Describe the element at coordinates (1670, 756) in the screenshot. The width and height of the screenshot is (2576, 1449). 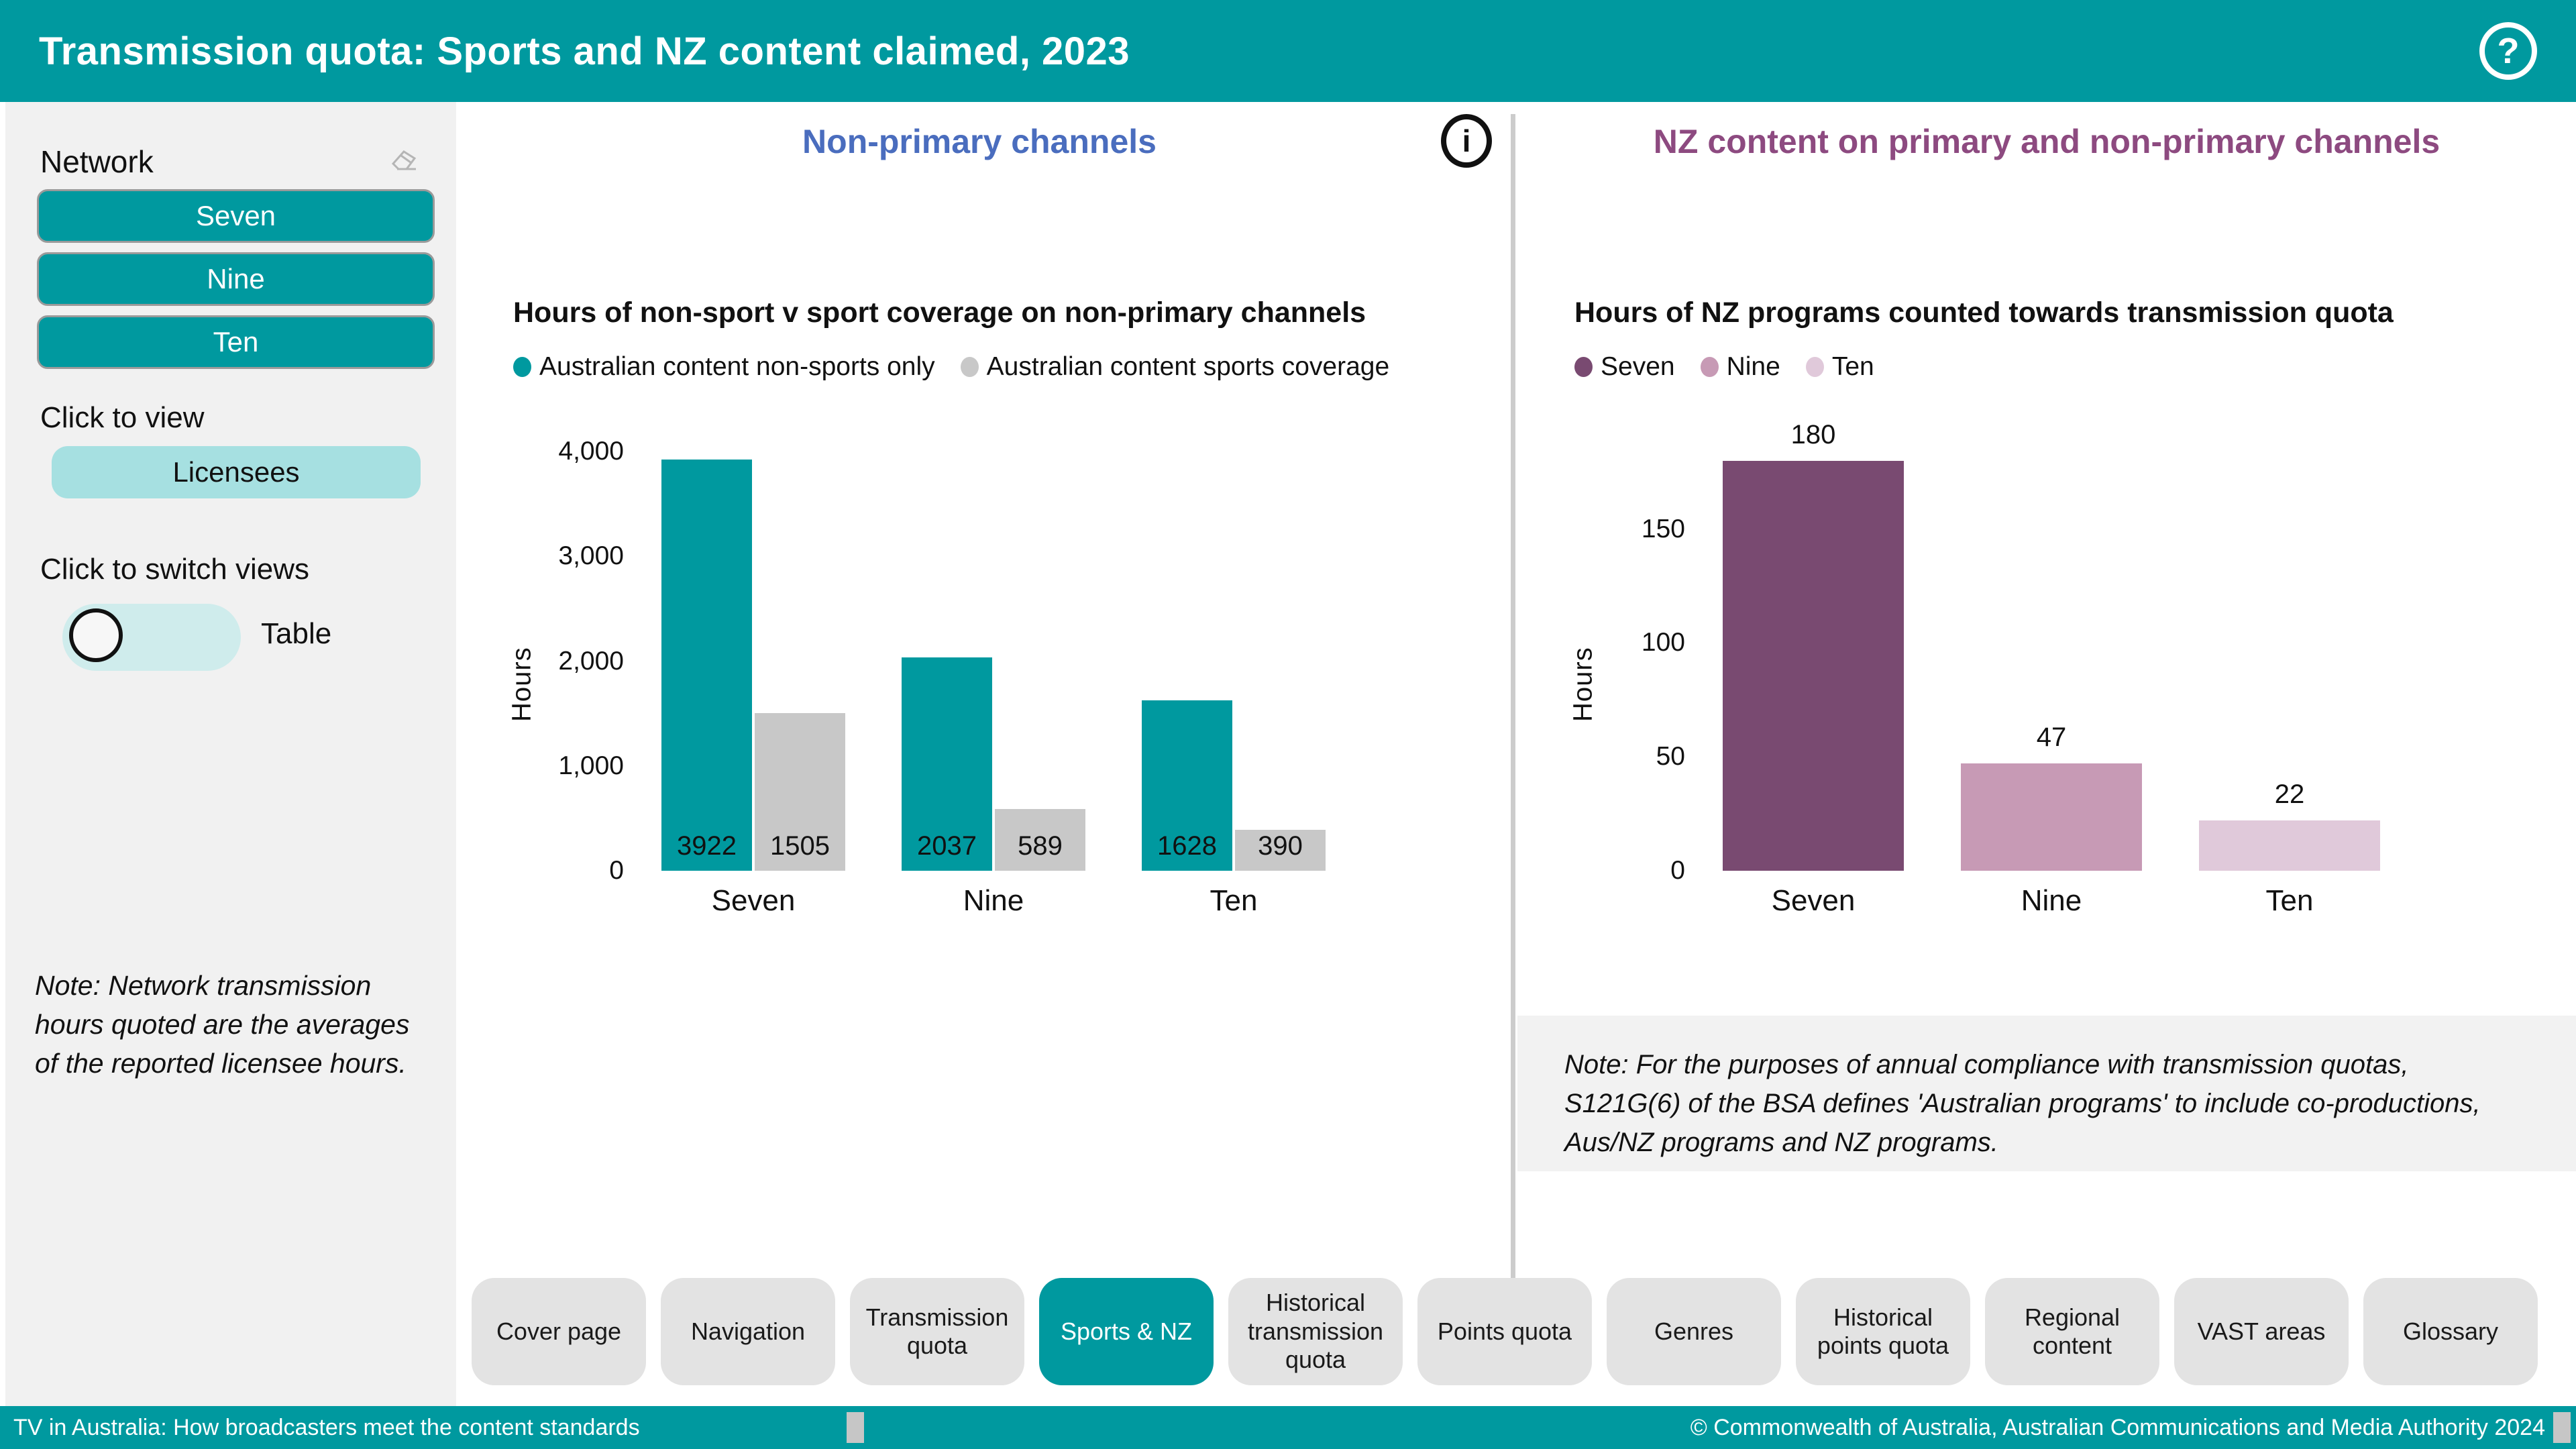
I see `y-axis-tick-label: 50` at that location.